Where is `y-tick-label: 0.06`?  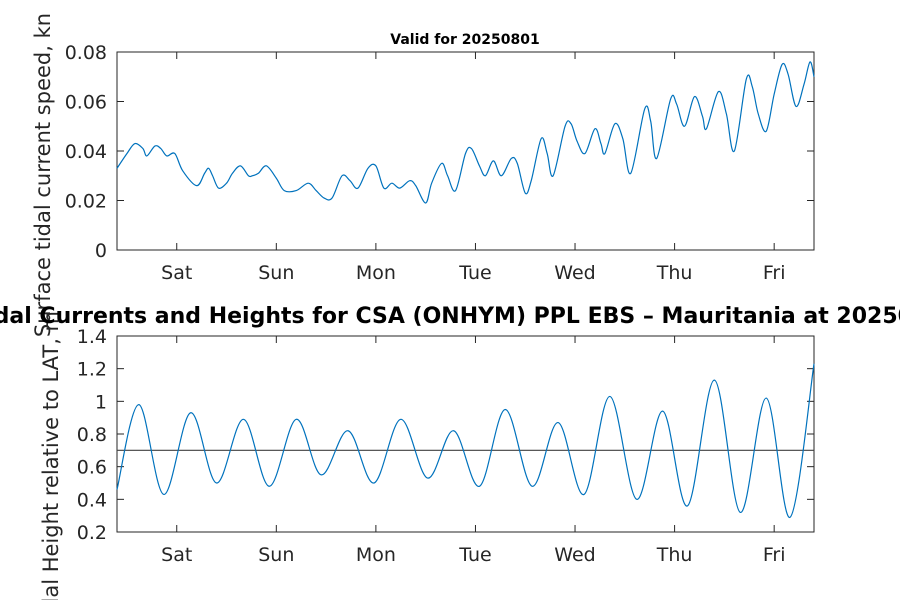
y-tick-label: 0.06 is located at coordinates (86, 103).